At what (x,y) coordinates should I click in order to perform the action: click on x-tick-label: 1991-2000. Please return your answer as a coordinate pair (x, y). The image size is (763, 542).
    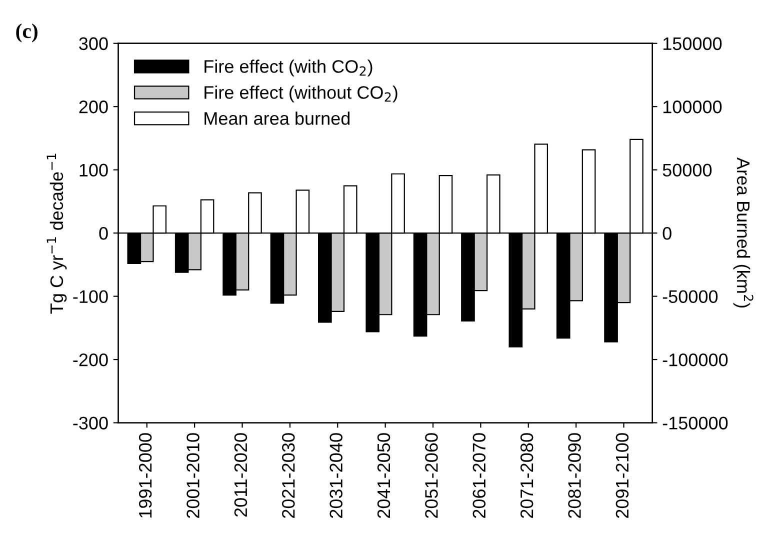
    Looking at the image, I should click on (145, 475).